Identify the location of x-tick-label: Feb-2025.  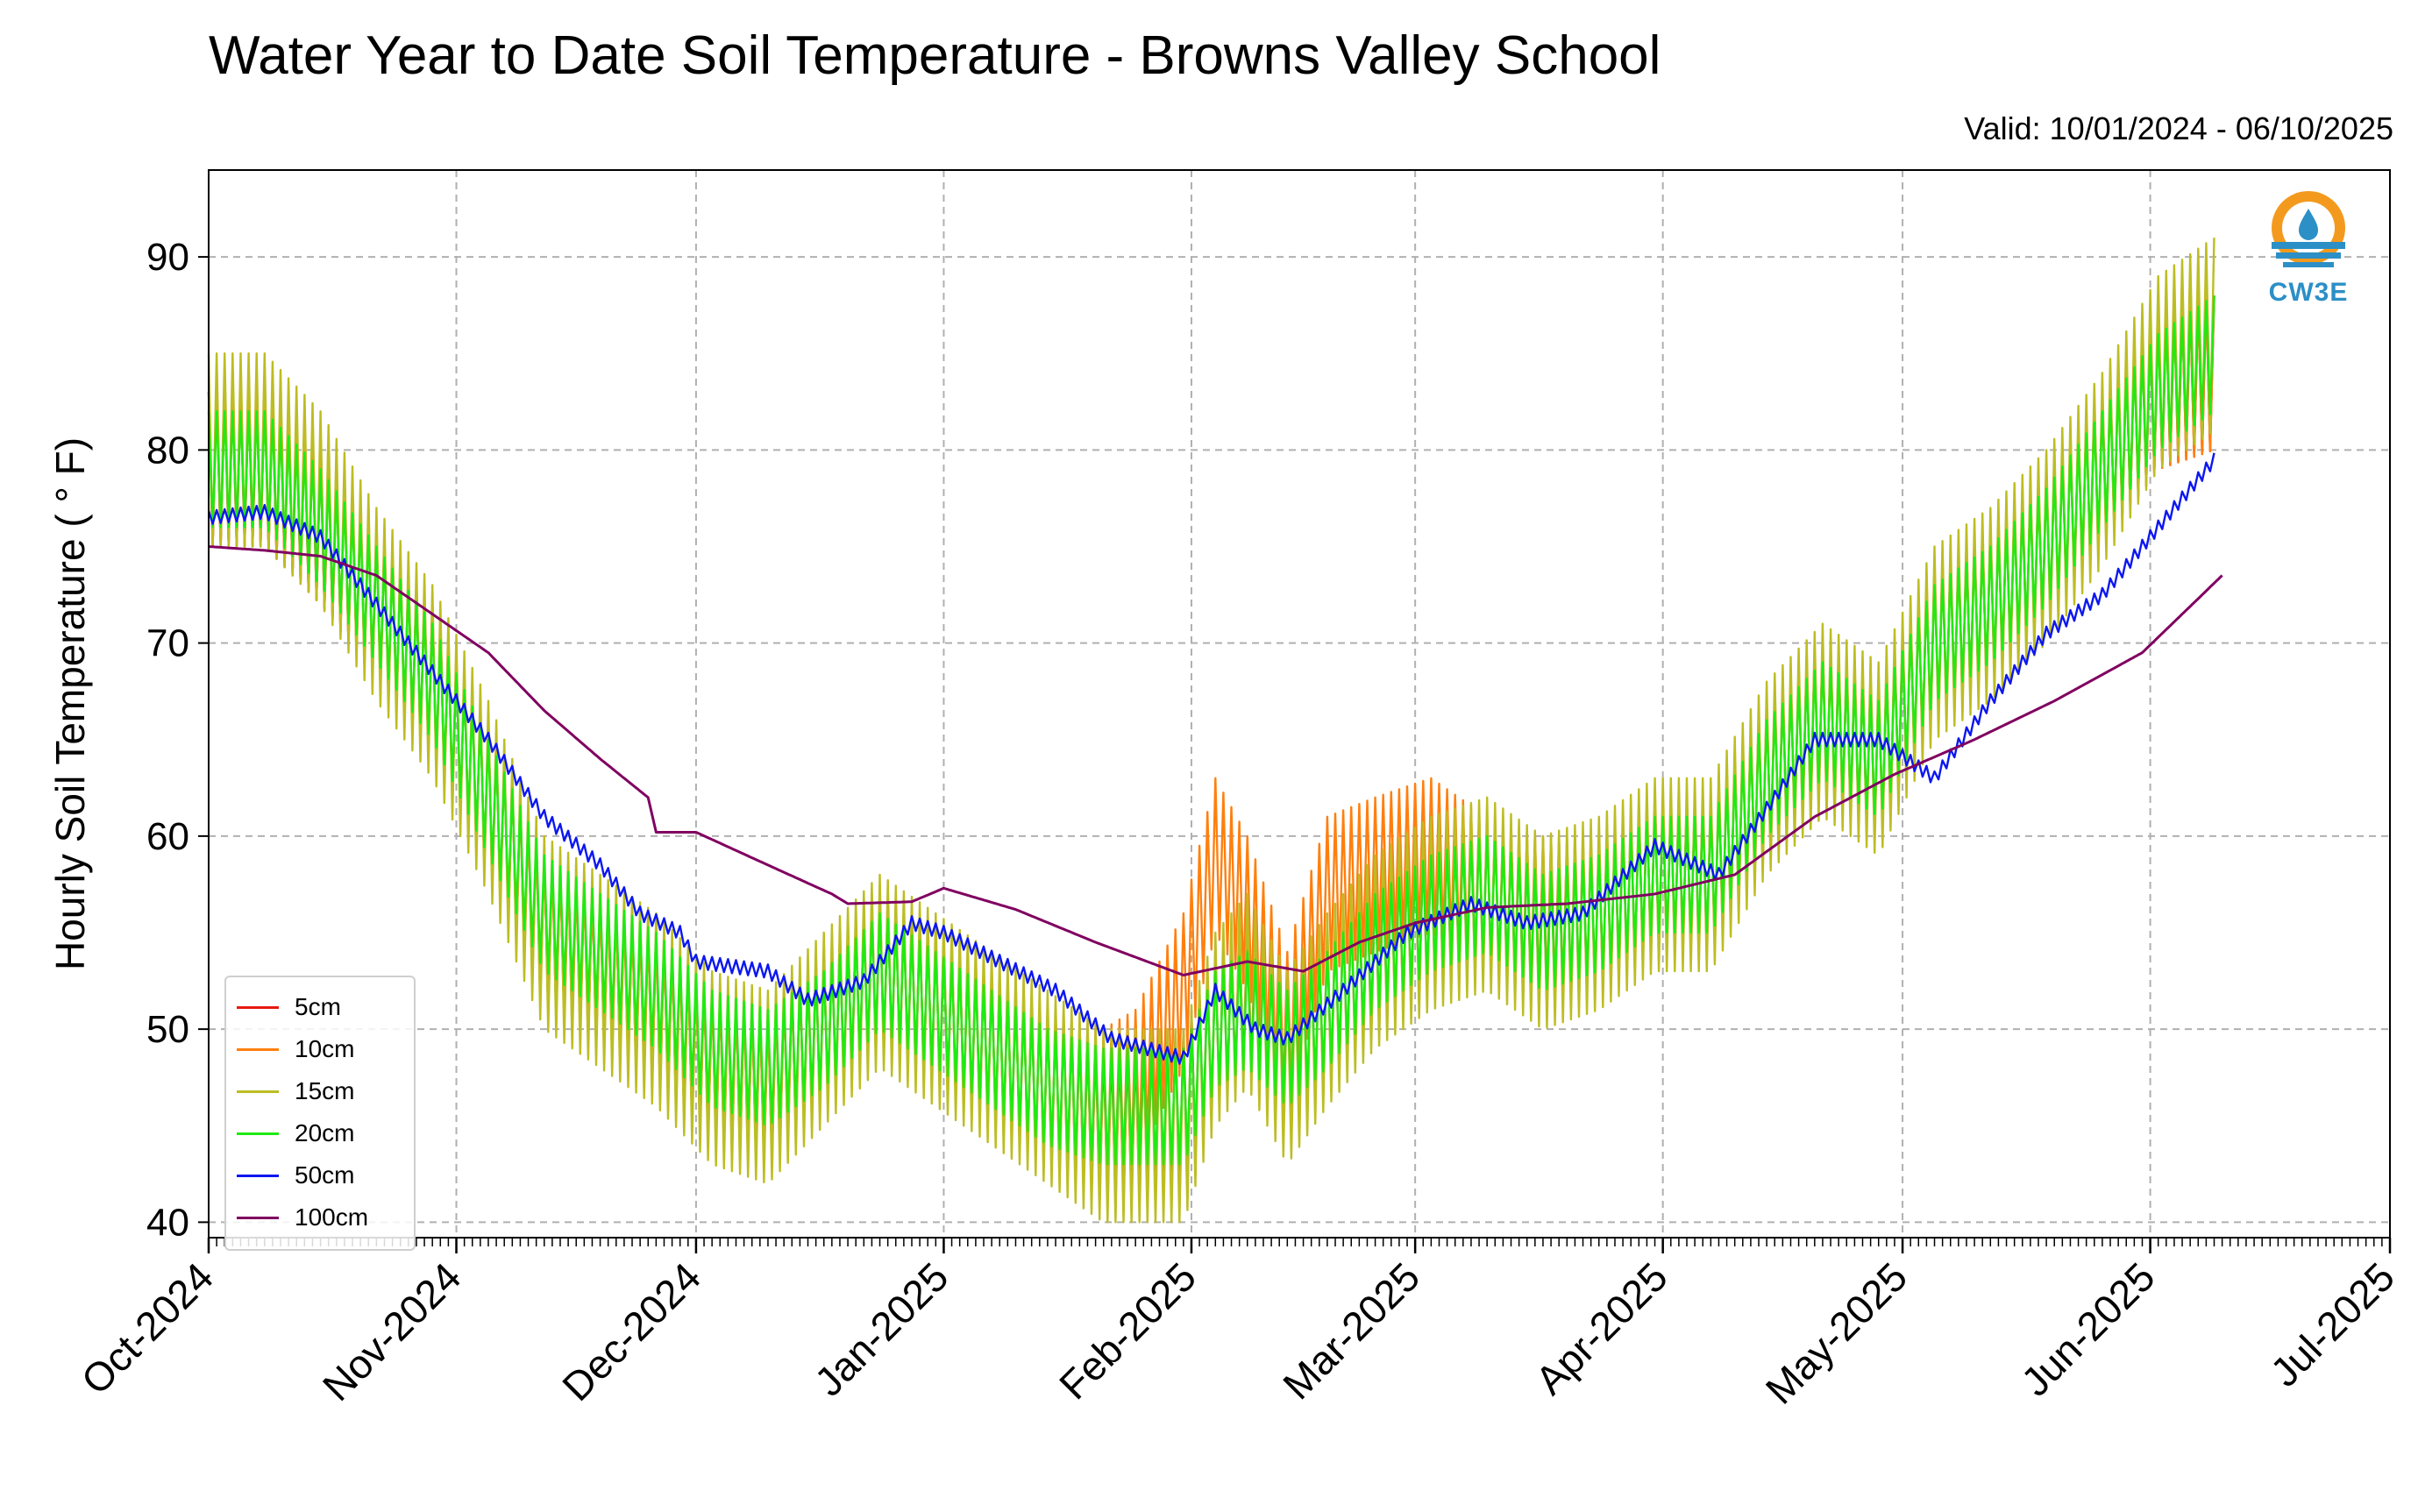
(1127, 1330).